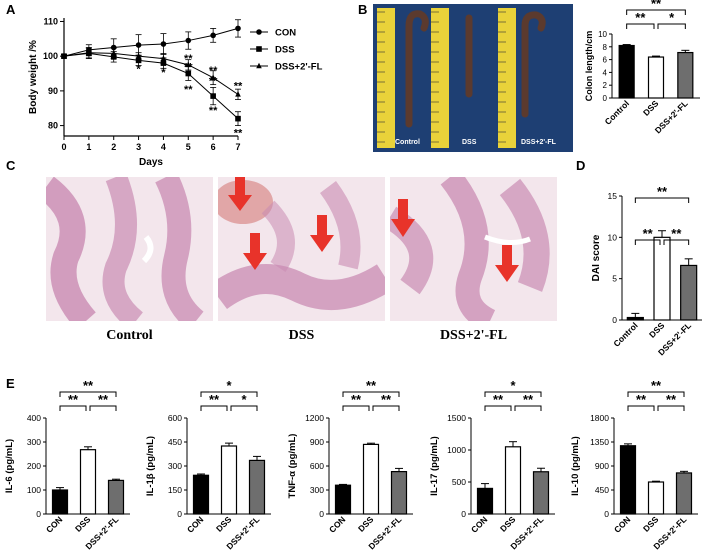 The image size is (708, 557). I want to click on y-tick-label: 450, so click(602, 490).